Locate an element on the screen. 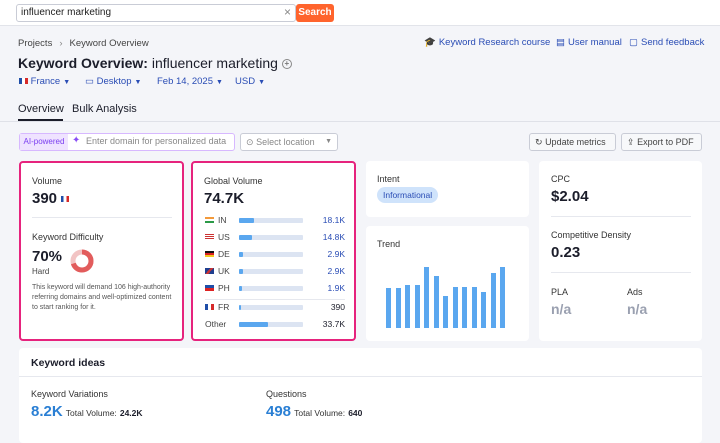 The image size is (720, 443). currency-select: USD ▼ is located at coordinates (250, 81).